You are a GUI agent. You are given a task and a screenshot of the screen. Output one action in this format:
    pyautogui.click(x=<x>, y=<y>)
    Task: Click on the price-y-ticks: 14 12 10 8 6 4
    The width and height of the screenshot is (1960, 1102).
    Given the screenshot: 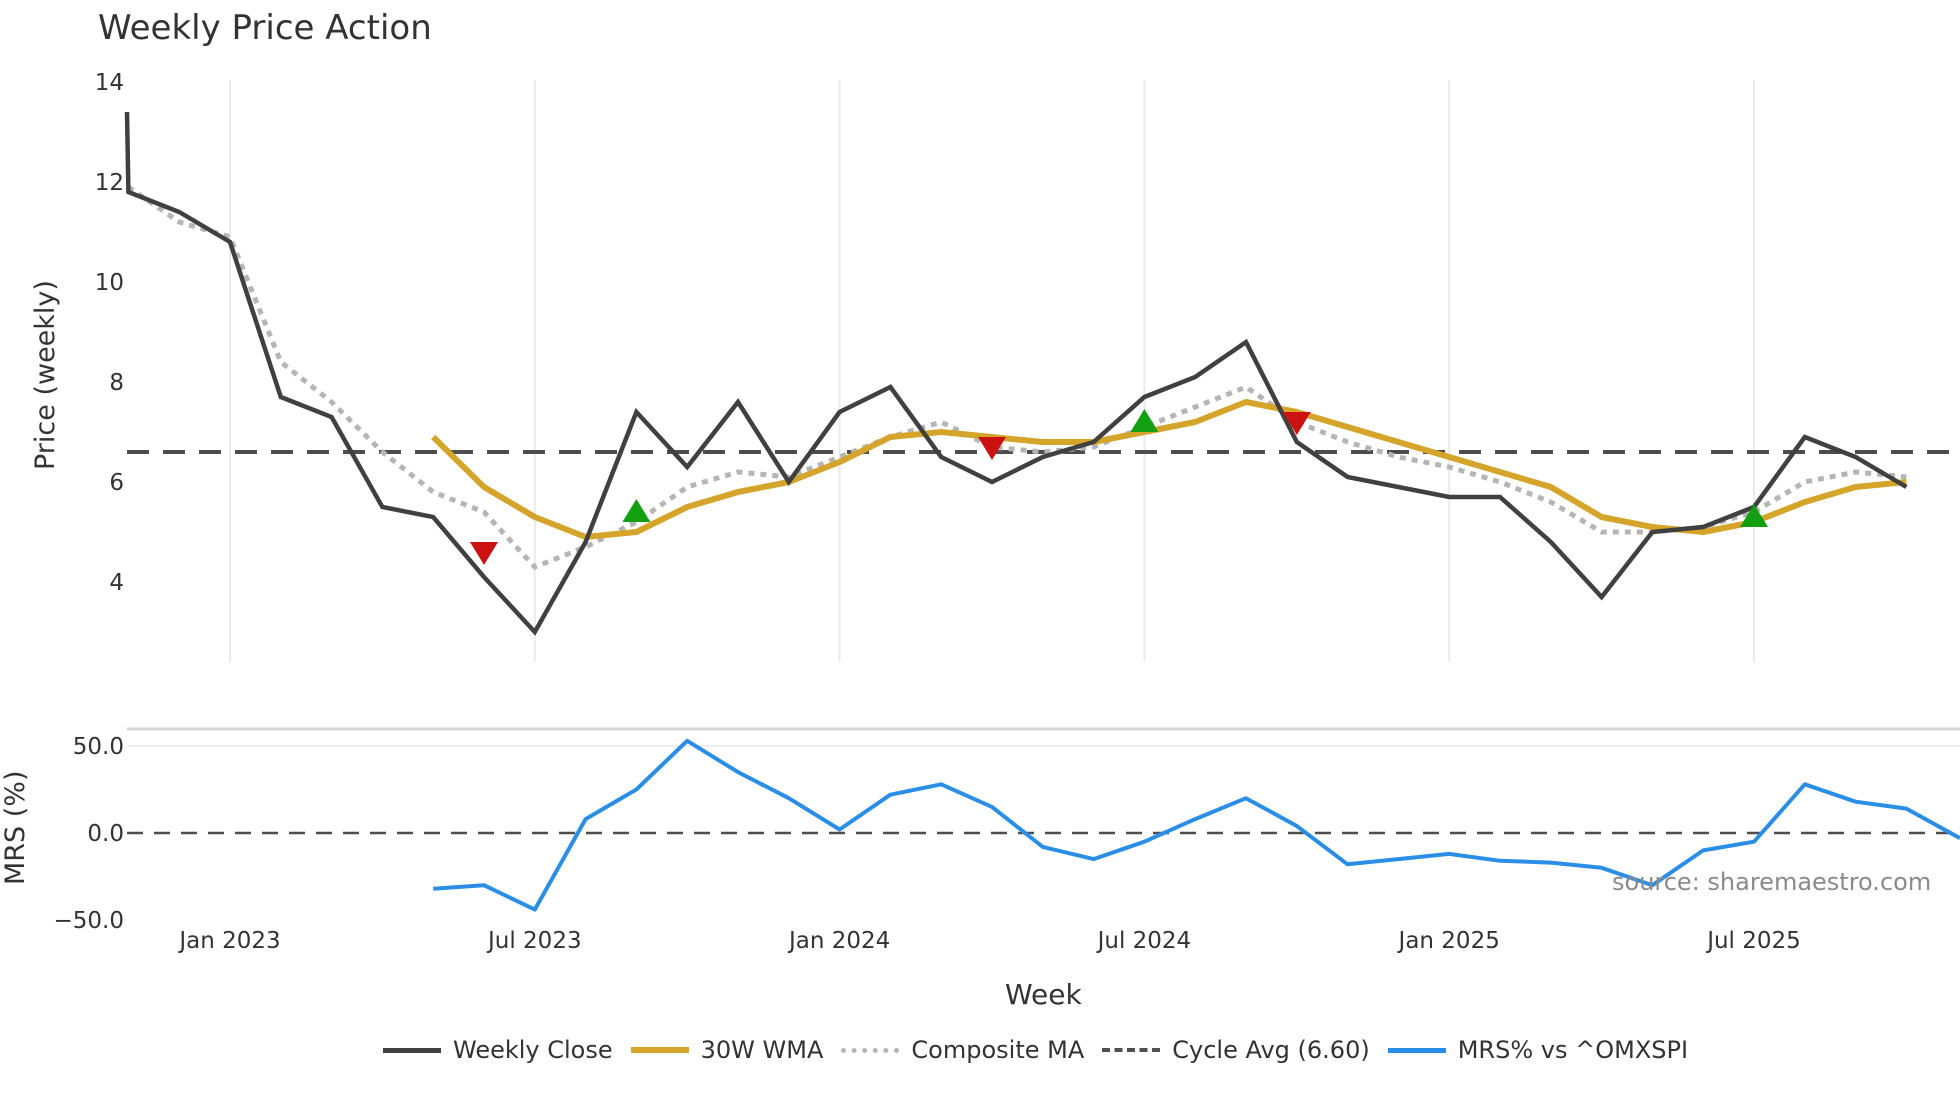 What is the action you would take?
    pyautogui.click(x=109, y=333)
    